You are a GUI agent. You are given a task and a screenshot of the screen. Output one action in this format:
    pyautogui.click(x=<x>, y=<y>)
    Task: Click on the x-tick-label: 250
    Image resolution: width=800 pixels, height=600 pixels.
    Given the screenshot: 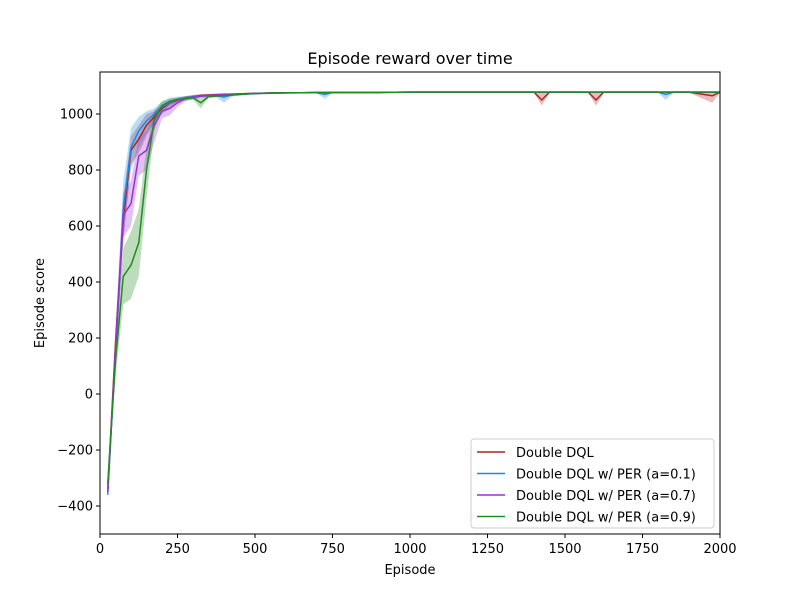 What is the action you would take?
    pyautogui.click(x=177, y=549)
    